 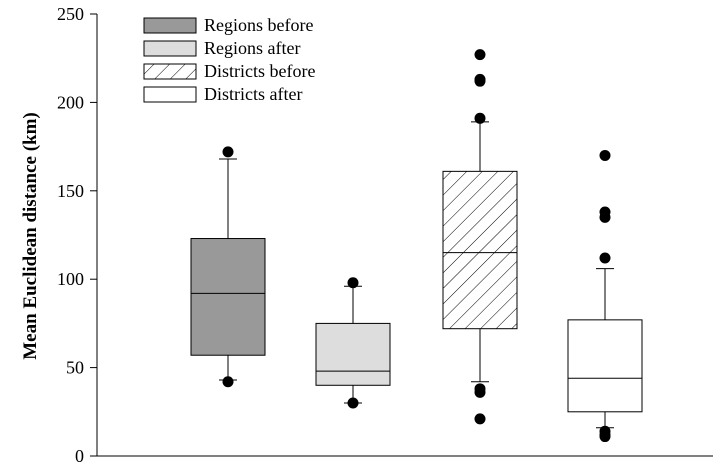 What do you see at coordinates (252, 48) in the screenshot?
I see `legend-label: Regions after` at bounding box center [252, 48].